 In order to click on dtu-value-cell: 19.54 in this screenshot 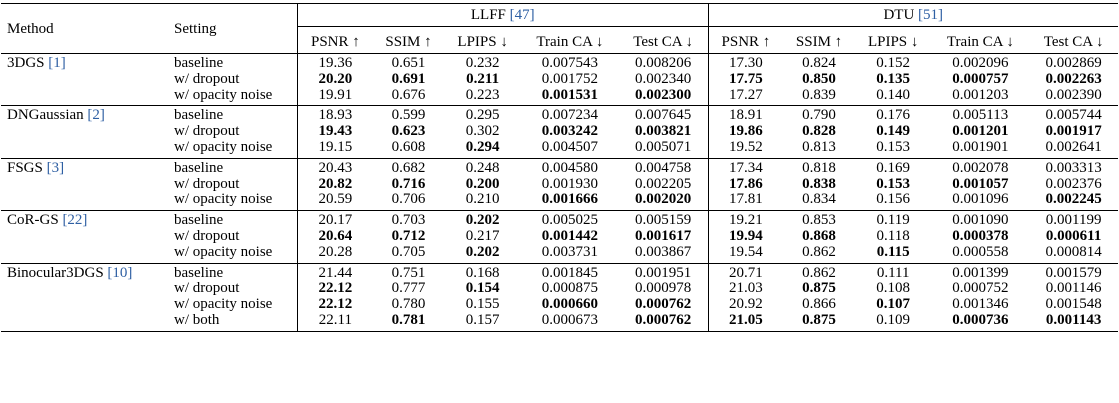, I will do `click(745, 254)`.